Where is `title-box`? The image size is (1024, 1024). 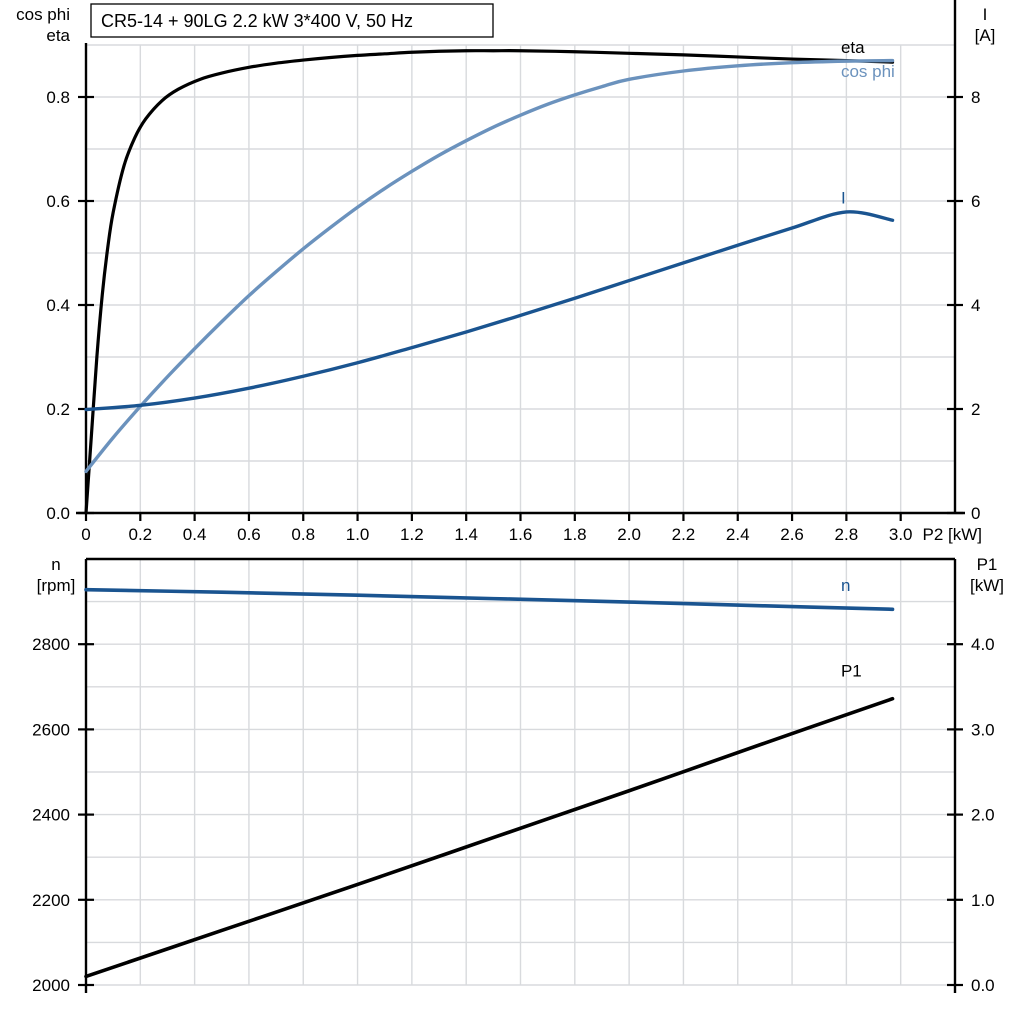 title-box is located at coordinates (292, 20).